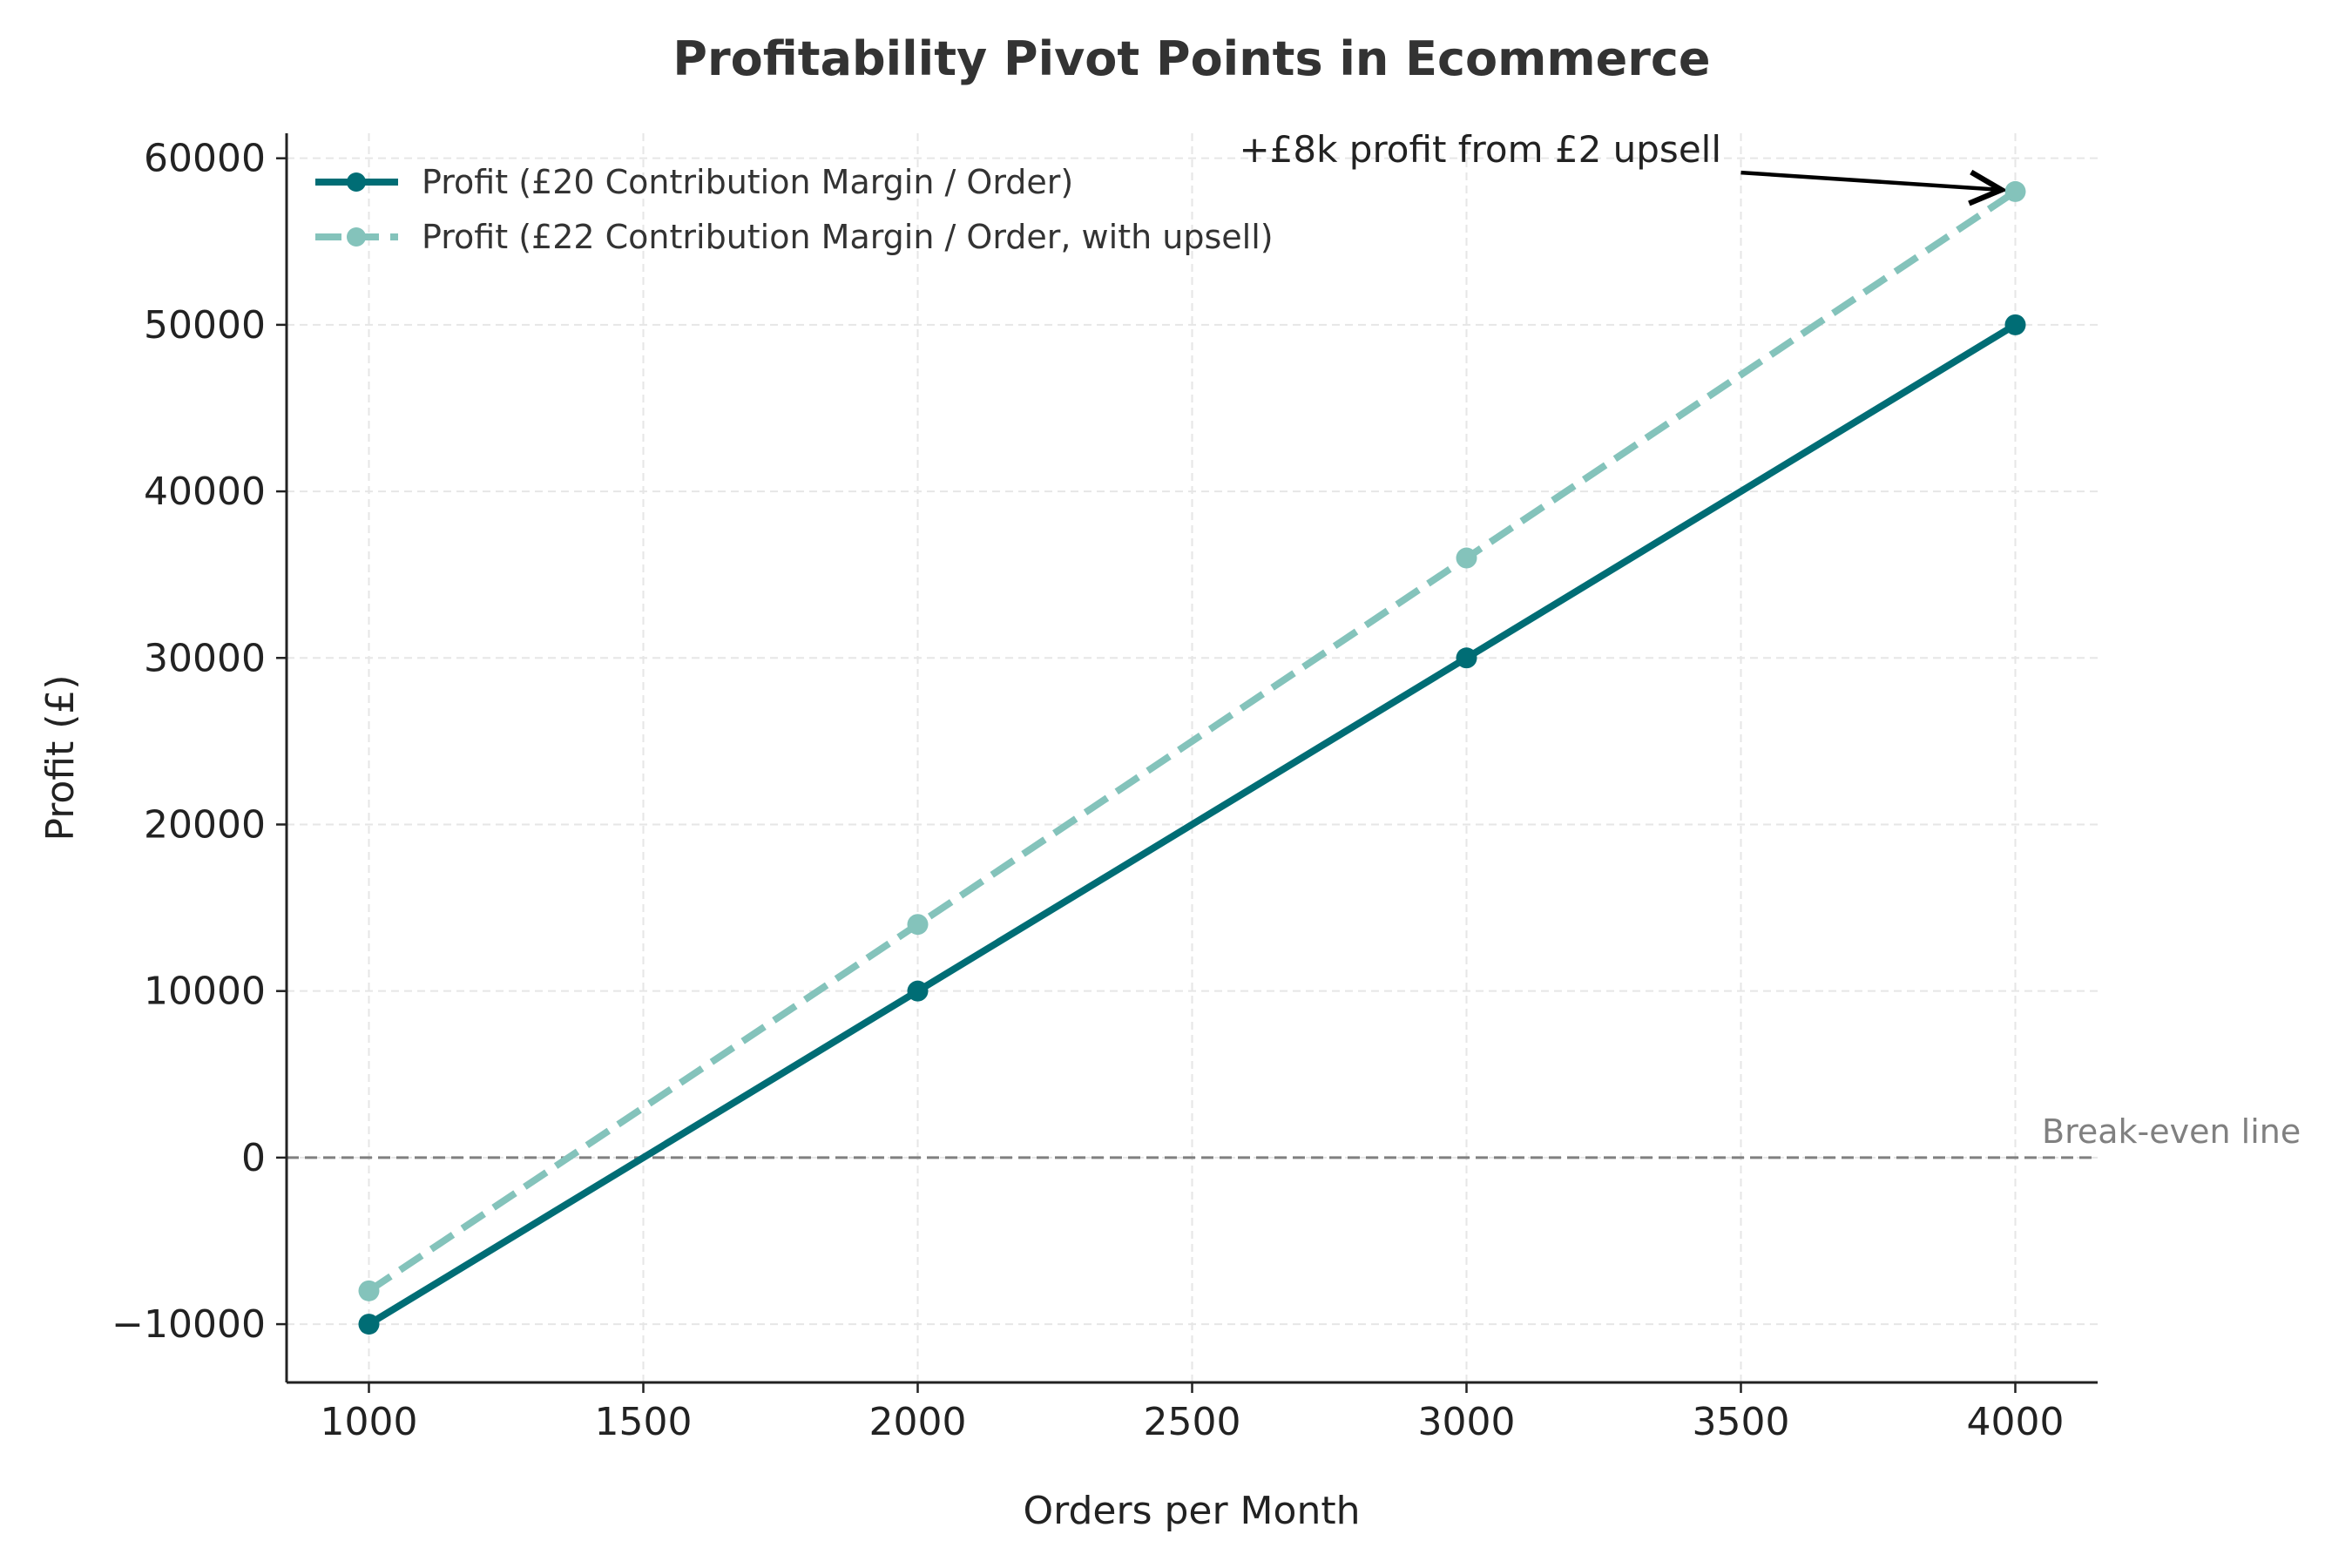 The height and width of the screenshot is (1568, 2352). I want to click on x-tick-label: 3000, so click(1467, 1422).